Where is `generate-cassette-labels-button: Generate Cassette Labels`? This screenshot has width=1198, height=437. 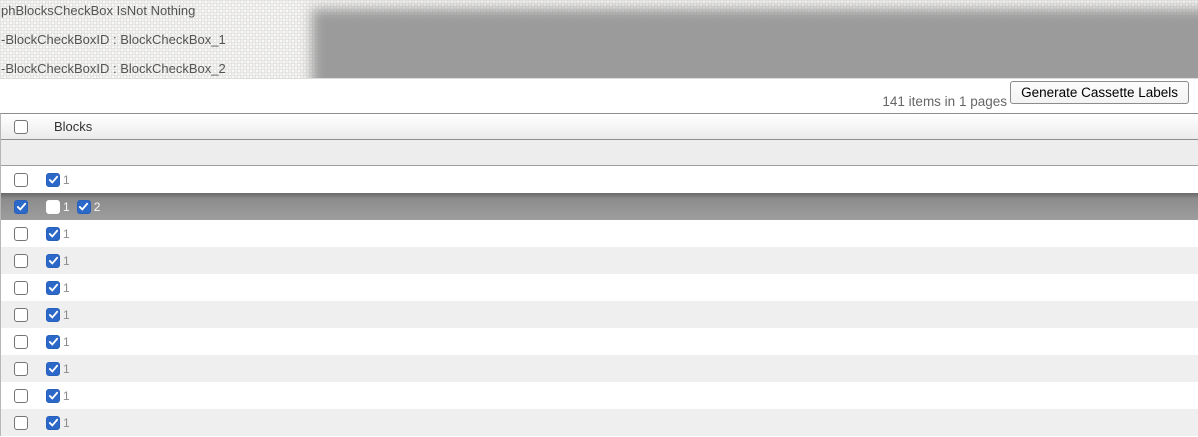 generate-cassette-labels-button: Generate Cassette Labels is located at coordinates (1099, 92).